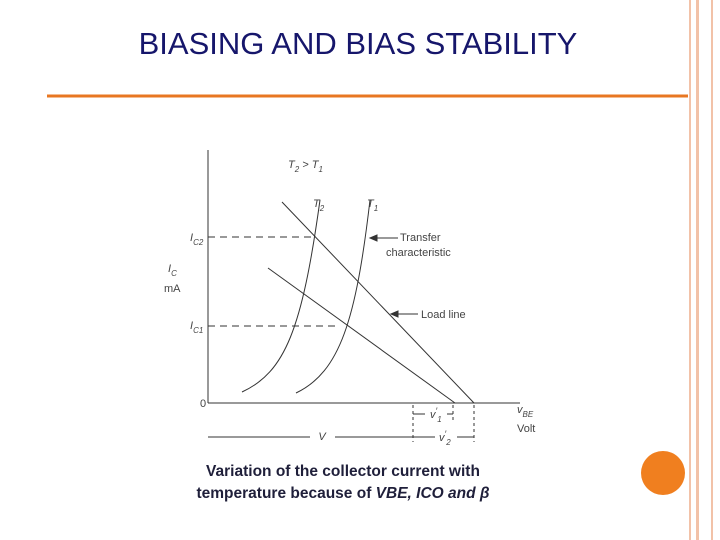  I want to click on diagram-label: V, so click(322, 437).